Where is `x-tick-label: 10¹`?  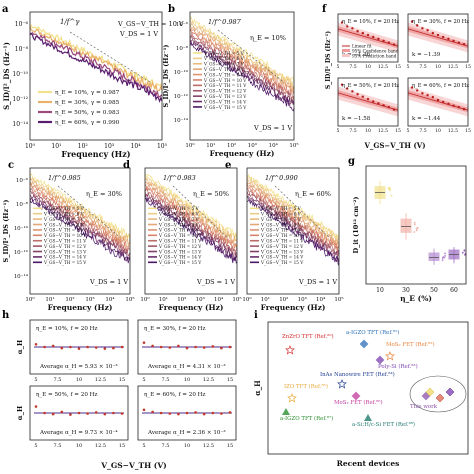 x-tick-label: 10¹ is located at coordinates (210, 145).